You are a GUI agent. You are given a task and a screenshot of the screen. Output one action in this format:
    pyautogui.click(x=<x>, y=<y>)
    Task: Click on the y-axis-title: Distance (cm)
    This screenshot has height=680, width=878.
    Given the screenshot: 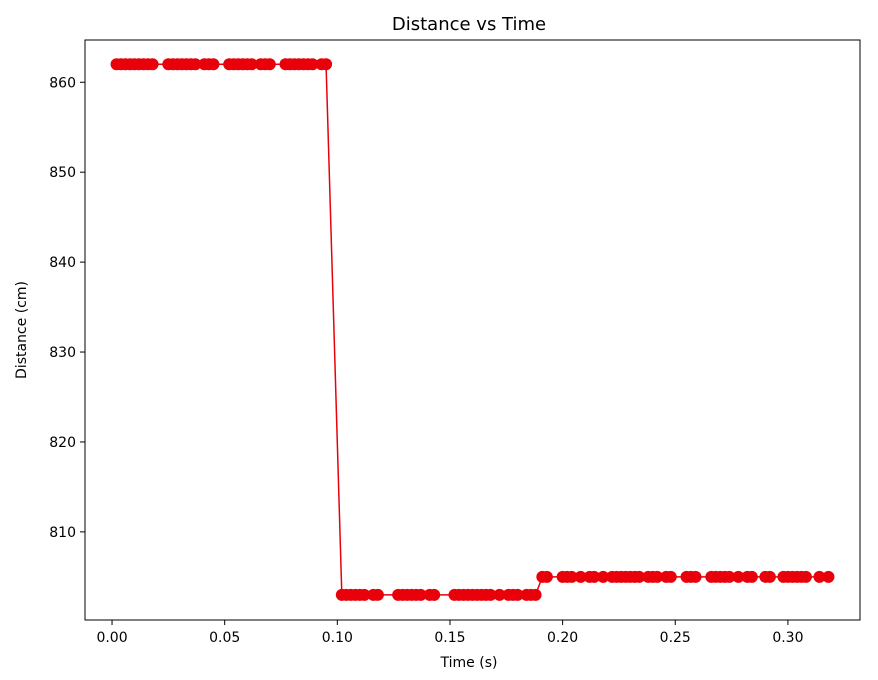 What is the action you would take?
    pyautogui.click(x=22, y=330)
    